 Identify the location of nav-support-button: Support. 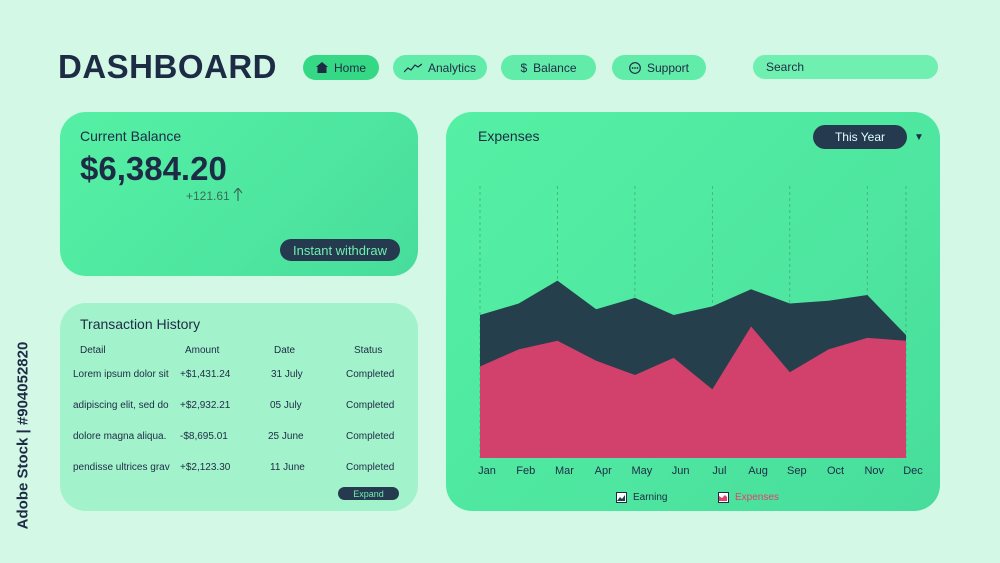
(659, 67).